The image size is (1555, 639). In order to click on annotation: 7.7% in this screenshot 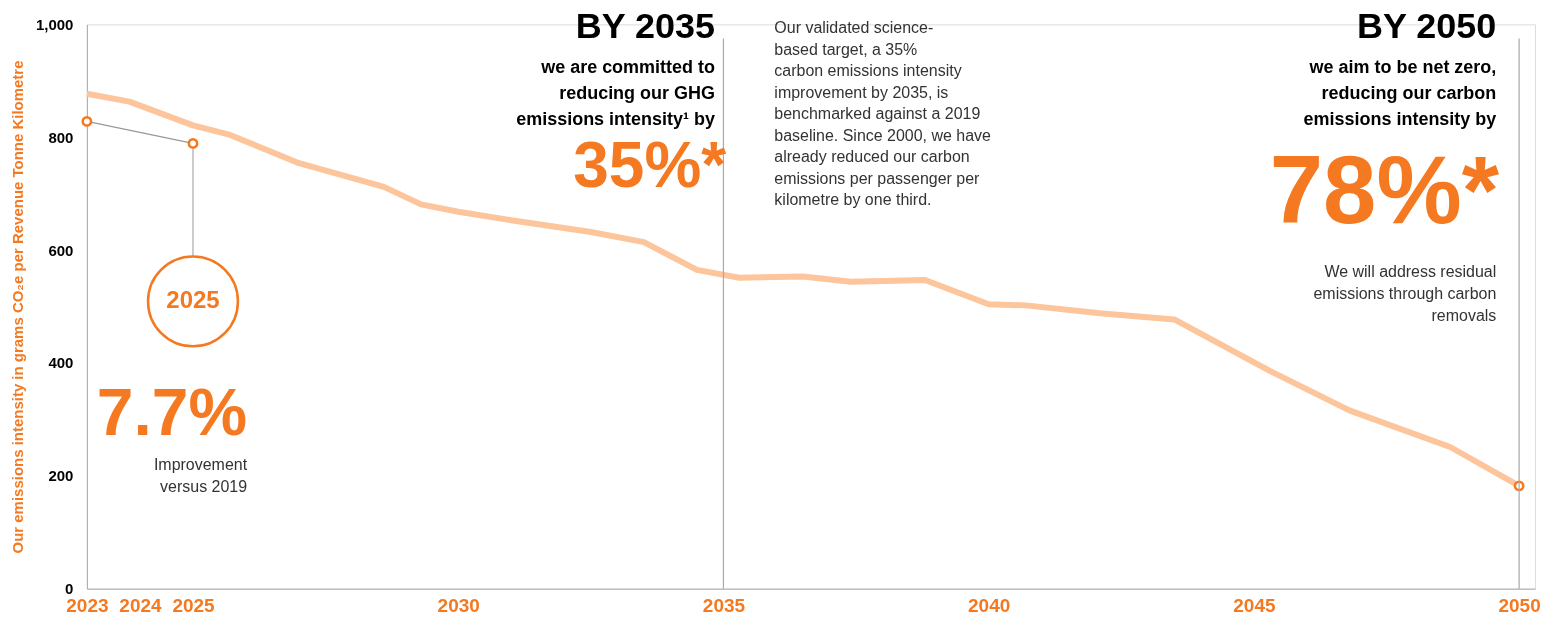, I will do `click(172, 412)`.